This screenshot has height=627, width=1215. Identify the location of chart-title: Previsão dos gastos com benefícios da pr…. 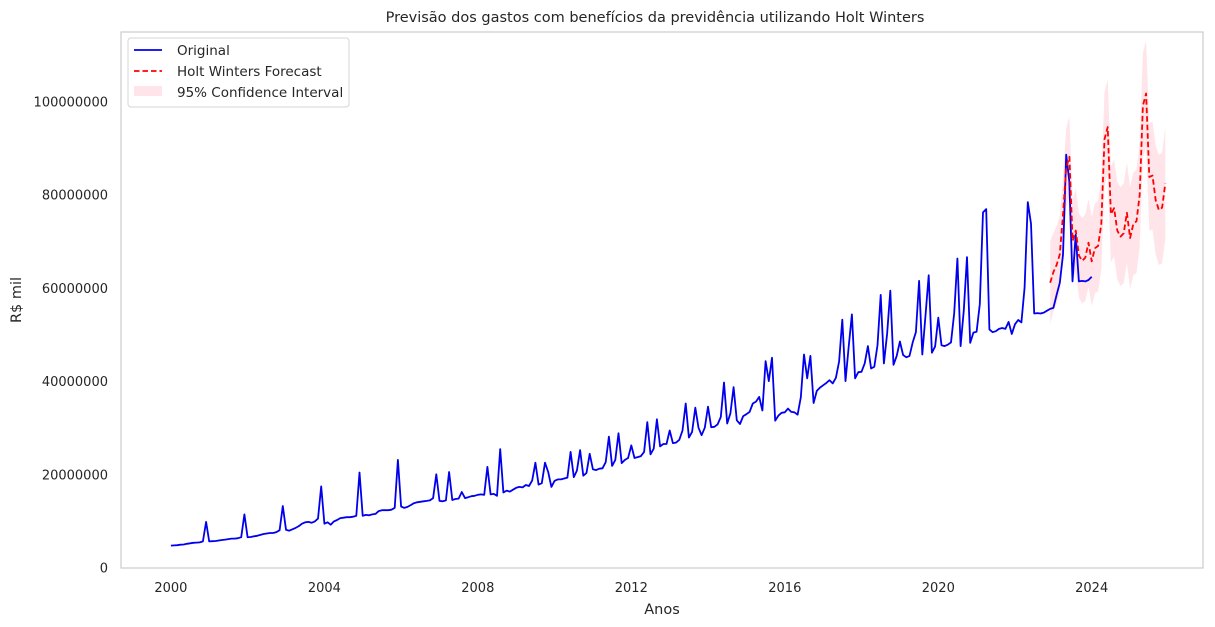
(655, 18).